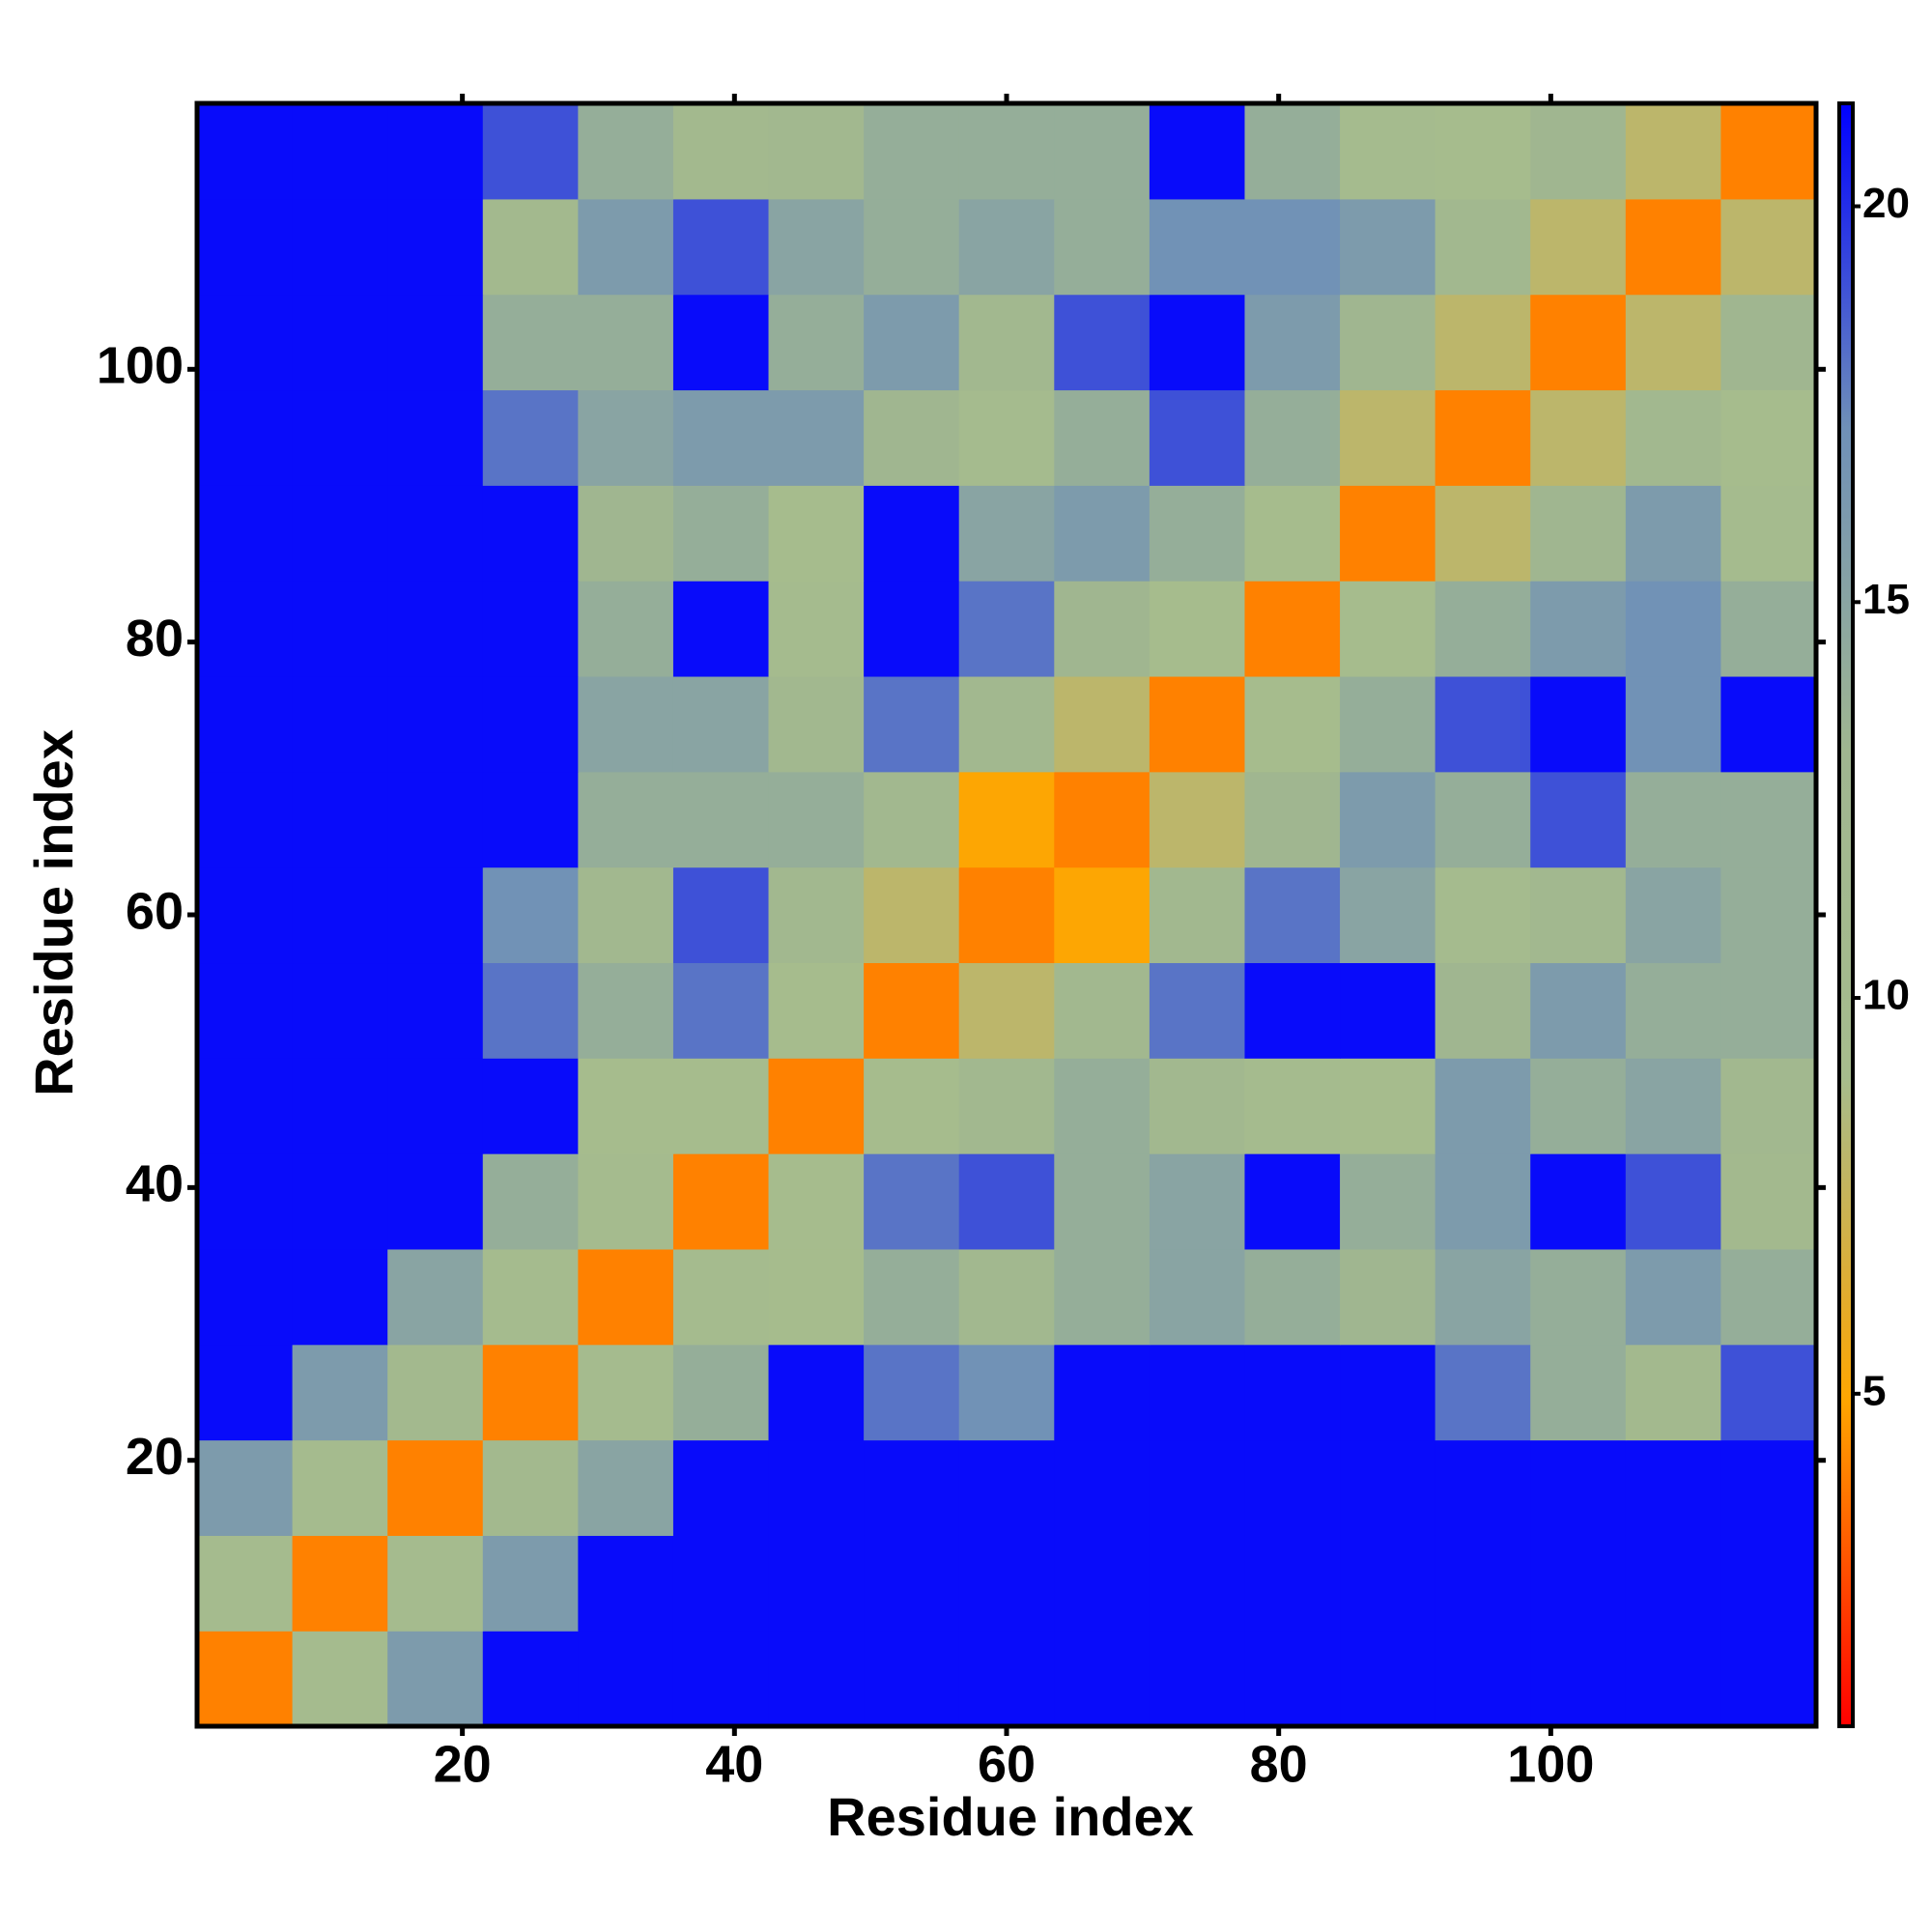  What do you see at coordinates (1011, 1816) in the screenshot?
I see `x-axis-label: Residue index` at bounding box center [1011, 1816].